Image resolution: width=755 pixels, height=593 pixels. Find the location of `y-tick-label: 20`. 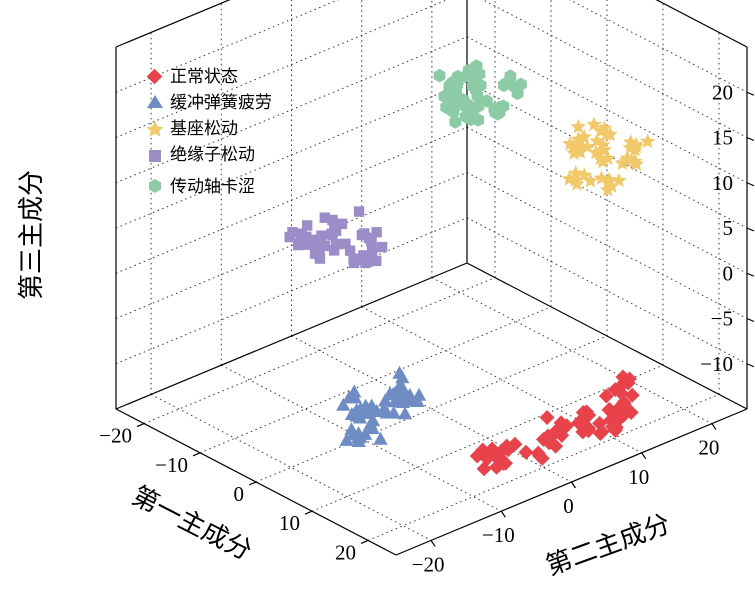

y-tick-label: 20 is located at coordinates (708, 448).